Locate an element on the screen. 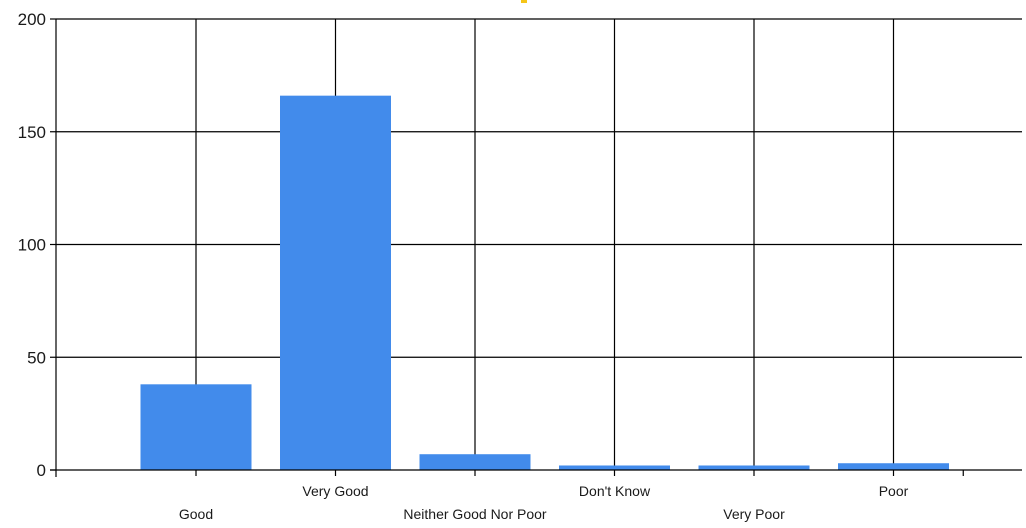 The width and height of the screenshot is (1026, 528). x-category-label: Very Poor is located at coordinates (754, 514).